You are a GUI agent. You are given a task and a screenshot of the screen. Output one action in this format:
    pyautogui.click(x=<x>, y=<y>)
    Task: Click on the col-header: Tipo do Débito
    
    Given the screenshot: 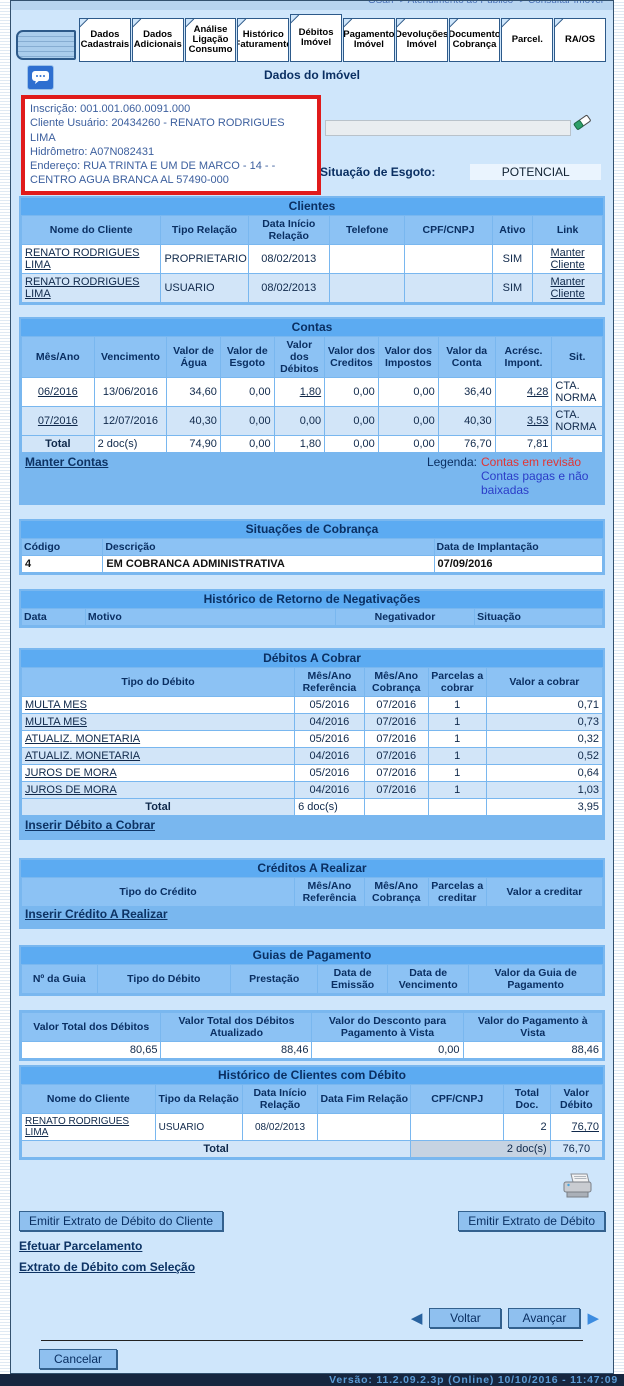 What is the action you would take?
    pyautogui.click(x=158, y=682)
    